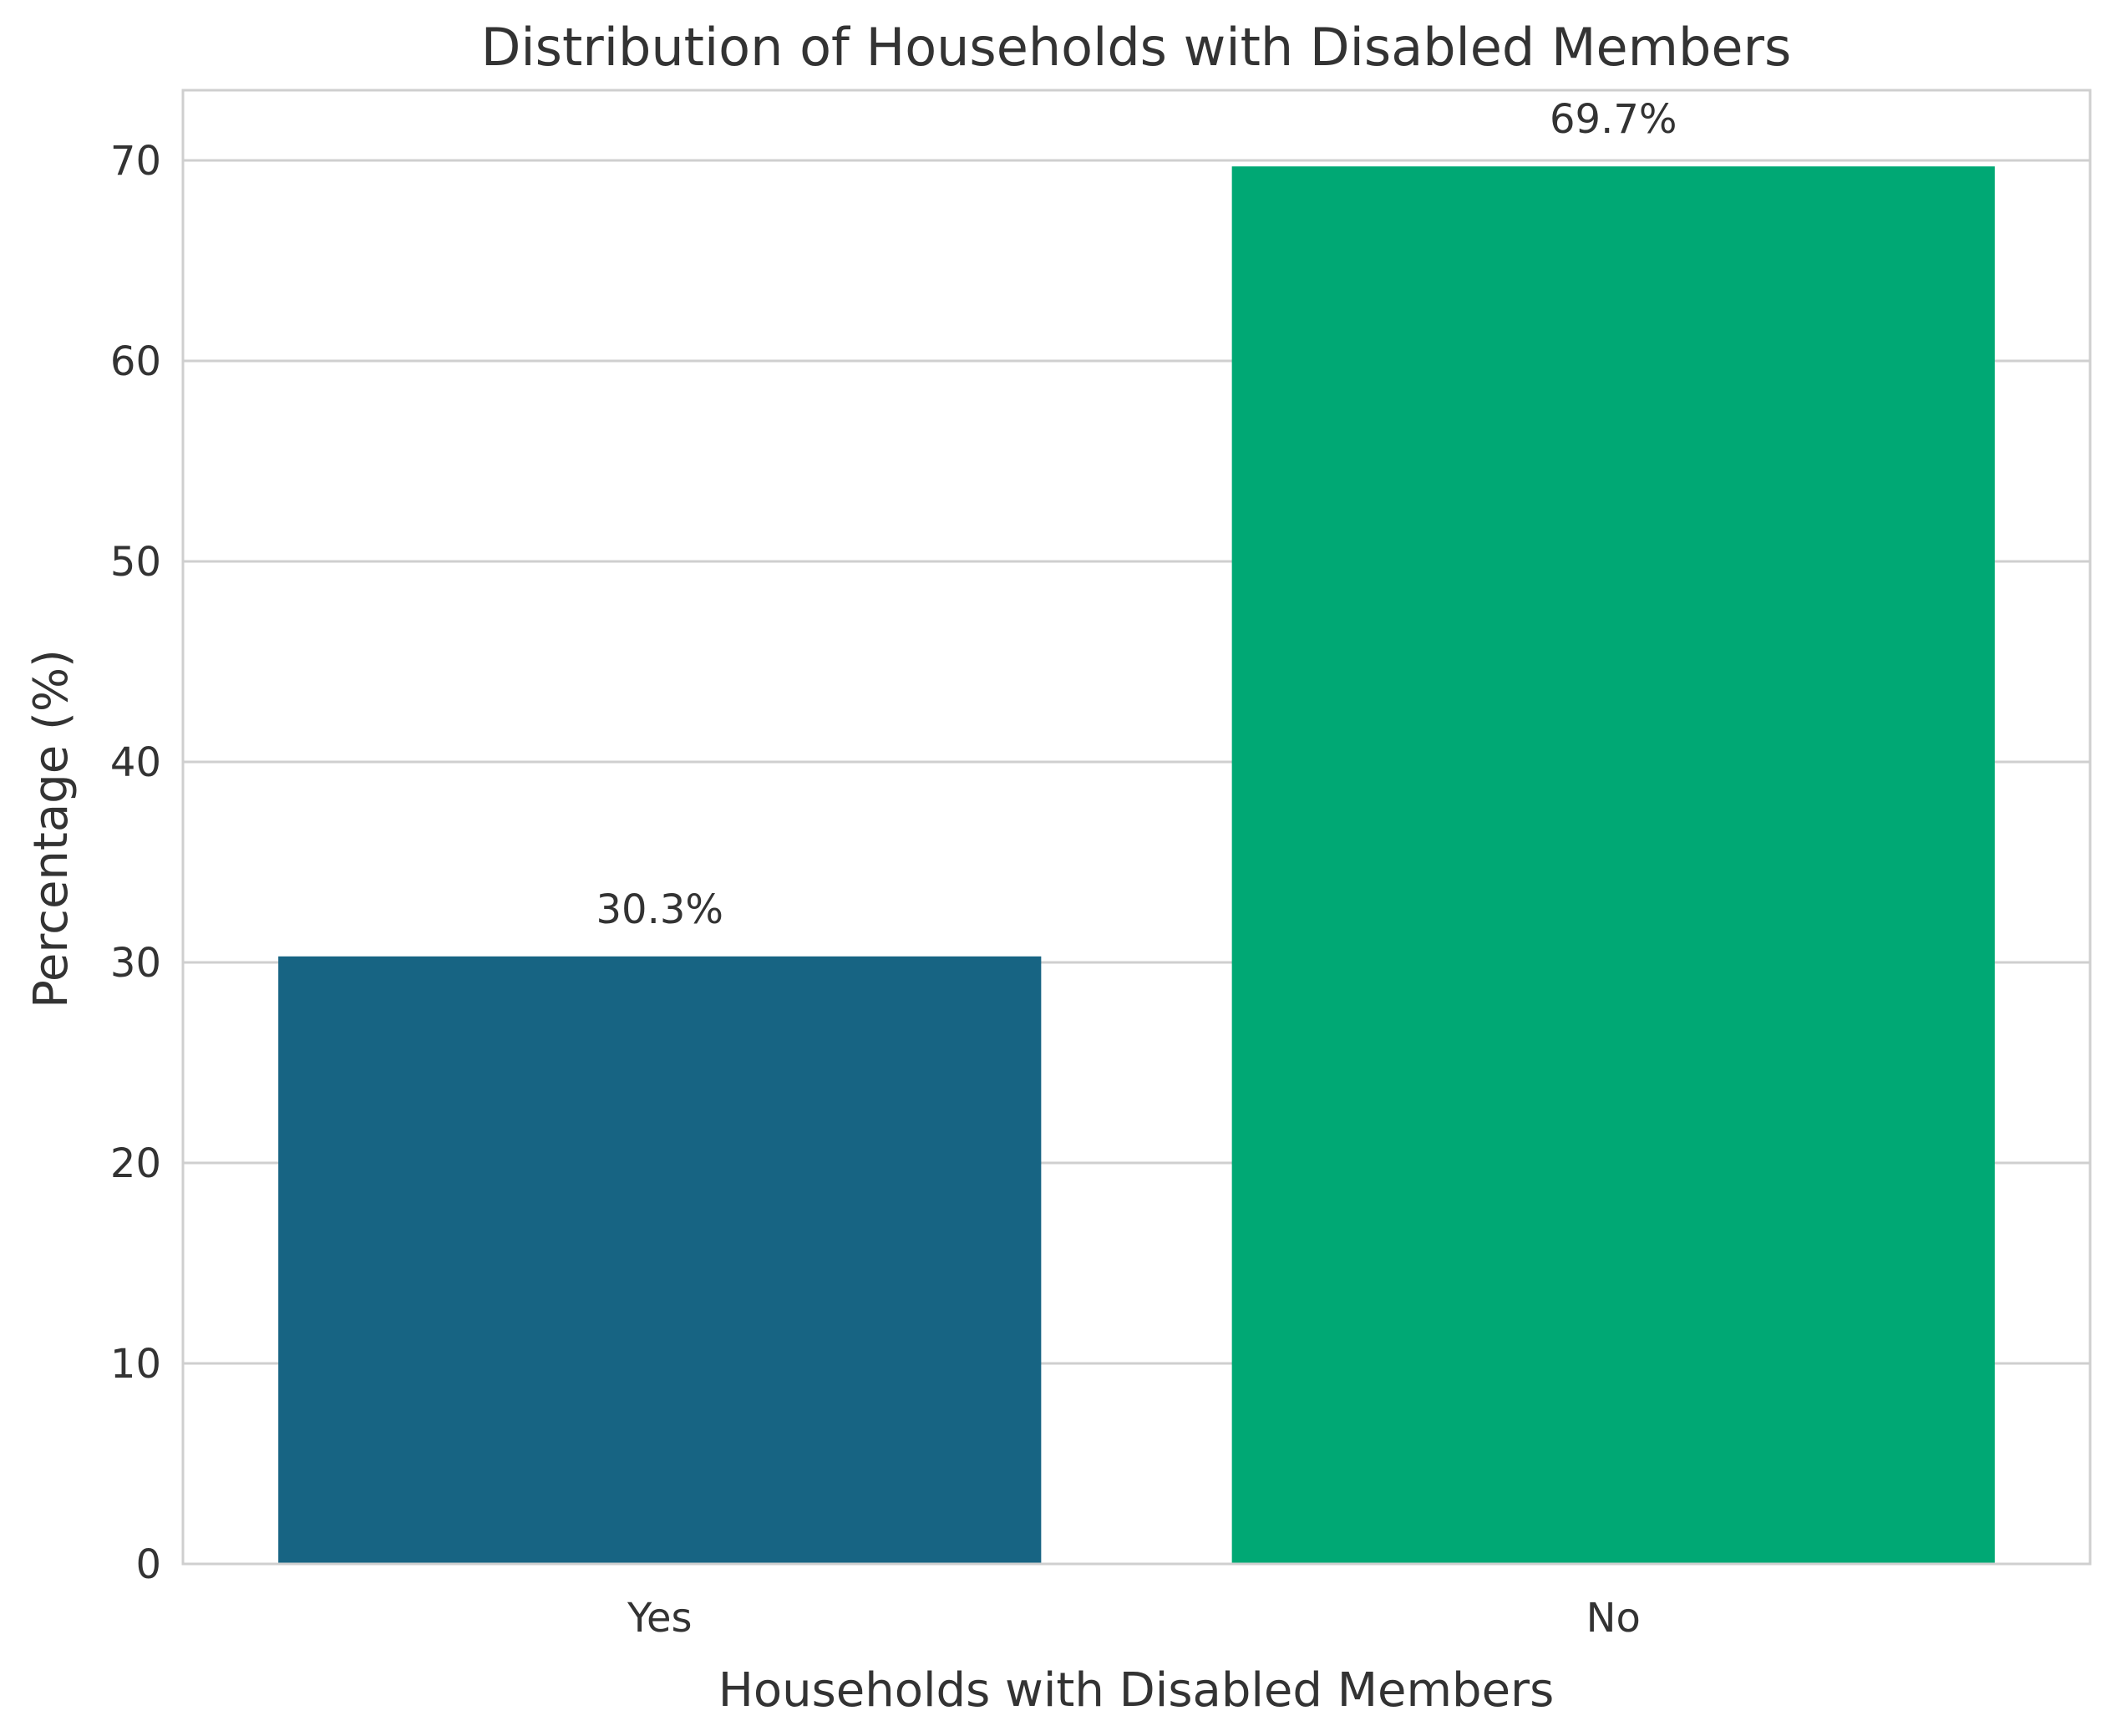  What do you see at coordinates (660, 1260) in the screenshot?
I see `bar-yes` at bounding box center [660, 1260].